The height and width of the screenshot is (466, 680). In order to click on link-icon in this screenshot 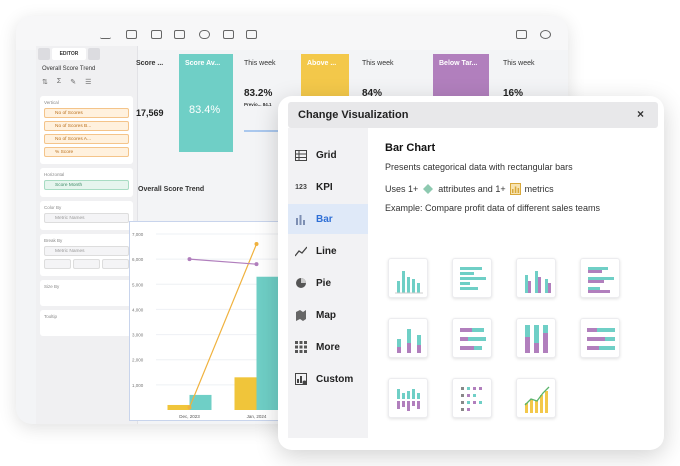, I will do `click(204, 34)`.